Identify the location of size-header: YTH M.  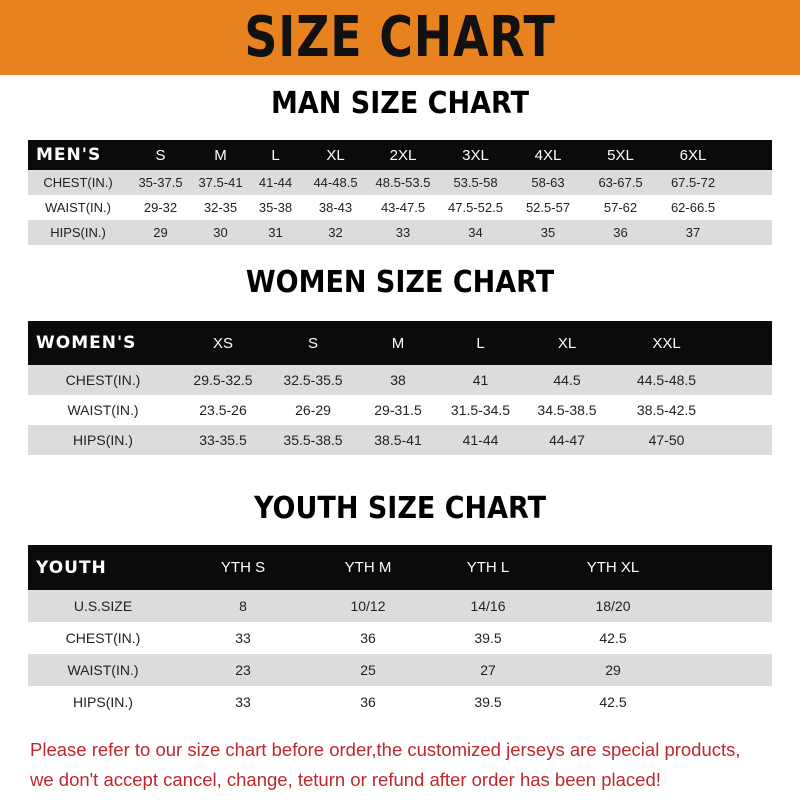
(368, 567).